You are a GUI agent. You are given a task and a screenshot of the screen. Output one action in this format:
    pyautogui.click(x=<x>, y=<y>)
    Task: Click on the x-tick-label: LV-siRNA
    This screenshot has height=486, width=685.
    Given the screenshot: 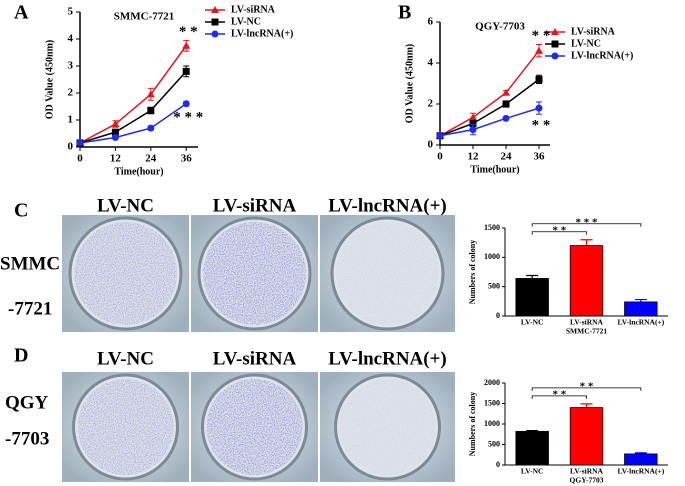 What is the action you would take?
    pyautogui.click(x=587, y=471)
    